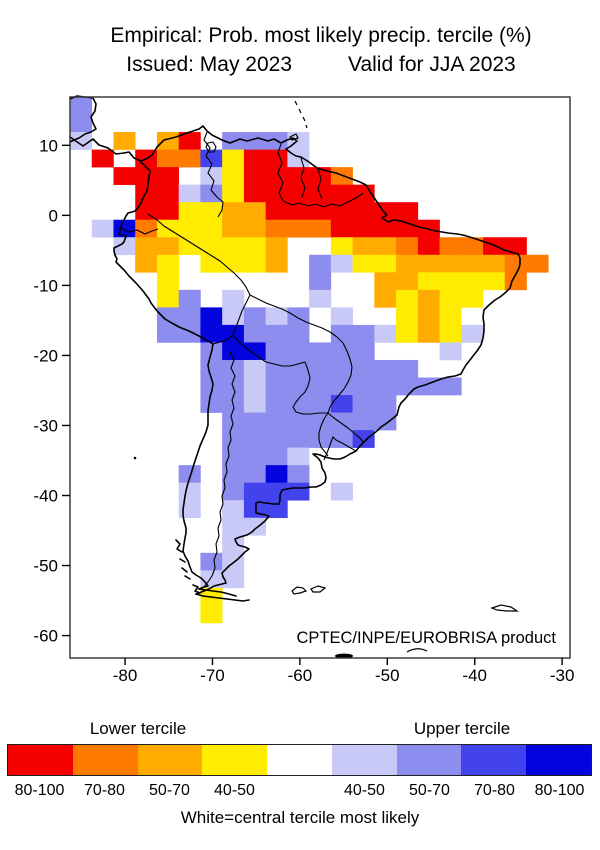 Image resolution: width=600 pixels, height=850 pixels. What do you see at coordinates (212, 675) in the screenshot?
I see `x-axis-tick-label: -70` at bounding box center [212, 675].